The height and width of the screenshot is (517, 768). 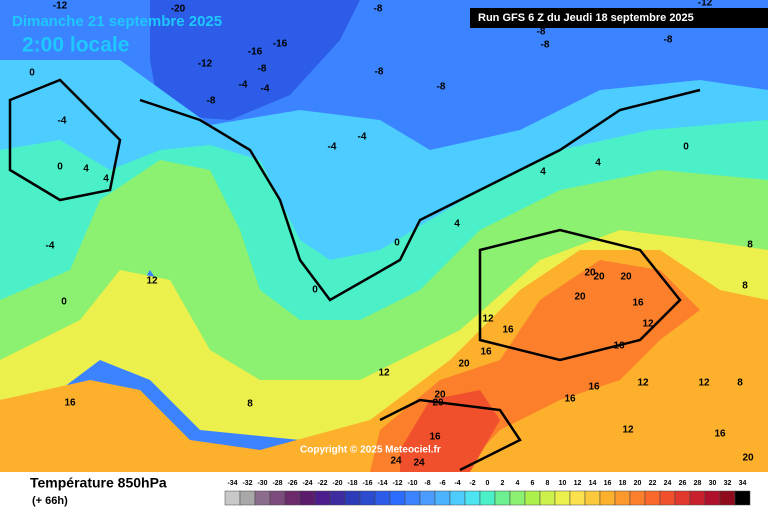 I want to click on scale-tick-label: -34, so click(x=232, y=483).